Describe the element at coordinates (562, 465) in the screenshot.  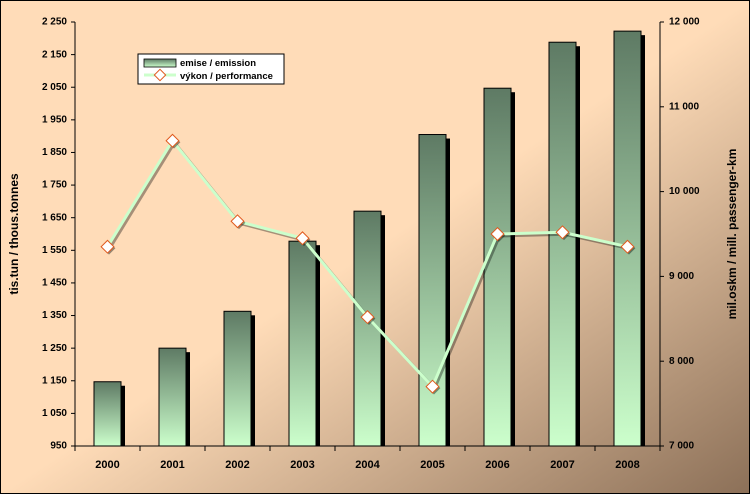
I see `x-tick-label: 2007` at that location.